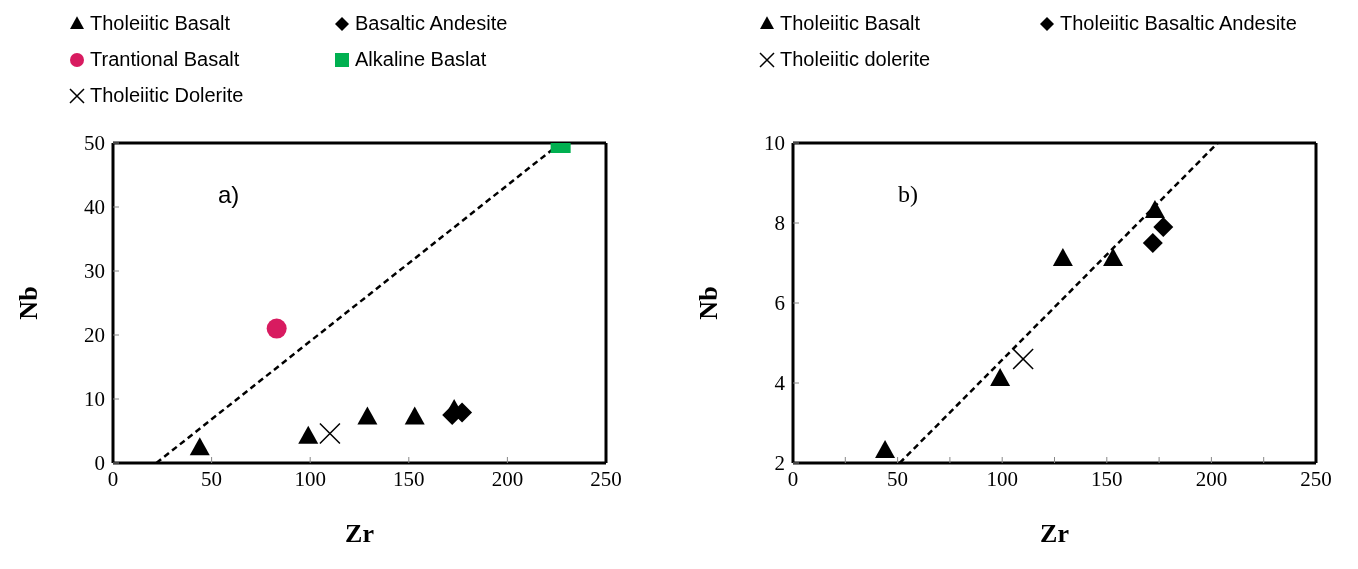 The width and height of the screenshot is (1358, 569). Describe the element at coordinates (165, 59) in the screenshot. I see `legend-label: Trantional Basalt` at that location.